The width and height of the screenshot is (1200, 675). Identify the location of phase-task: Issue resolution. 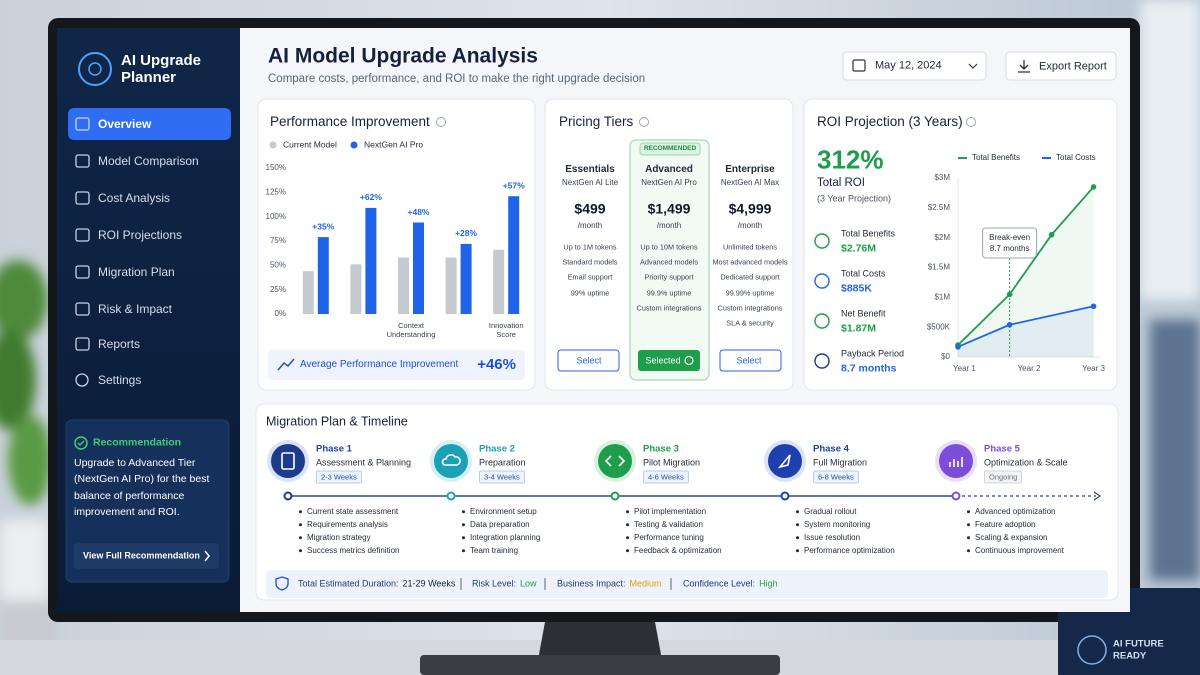
(828, 538).